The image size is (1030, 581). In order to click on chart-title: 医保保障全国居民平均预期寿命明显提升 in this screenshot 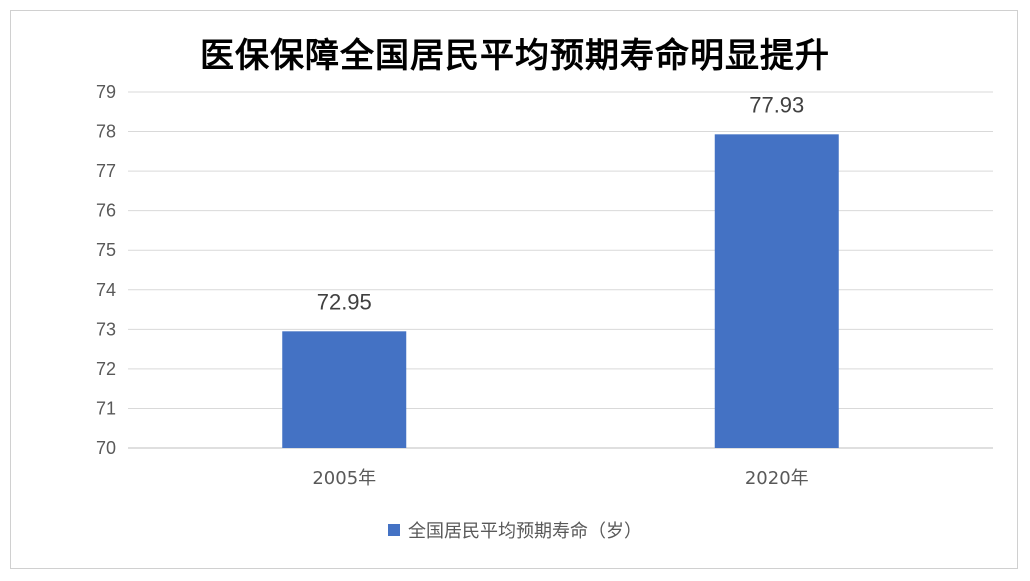, I will do `click(515, 56)`.